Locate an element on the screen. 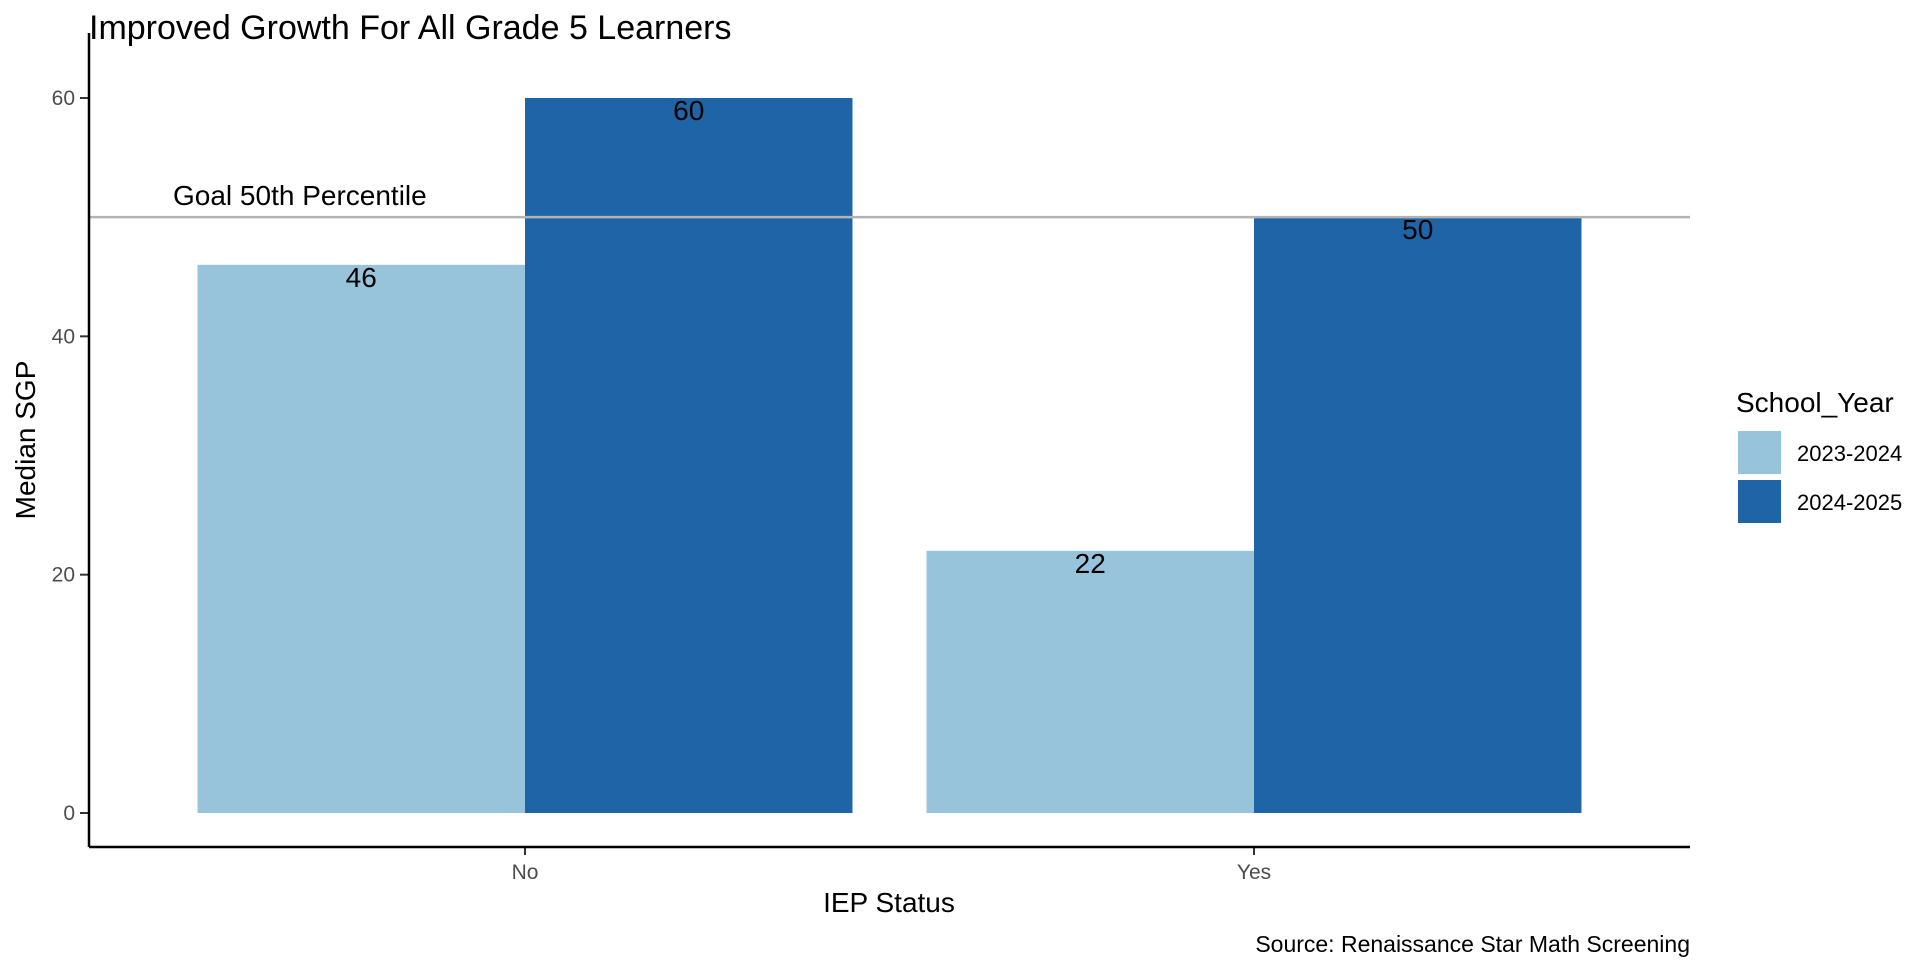 The image size is (1920, 960). legend: School_Year 2023-2024 2024-2025 is located at coordinates (1819, 455).